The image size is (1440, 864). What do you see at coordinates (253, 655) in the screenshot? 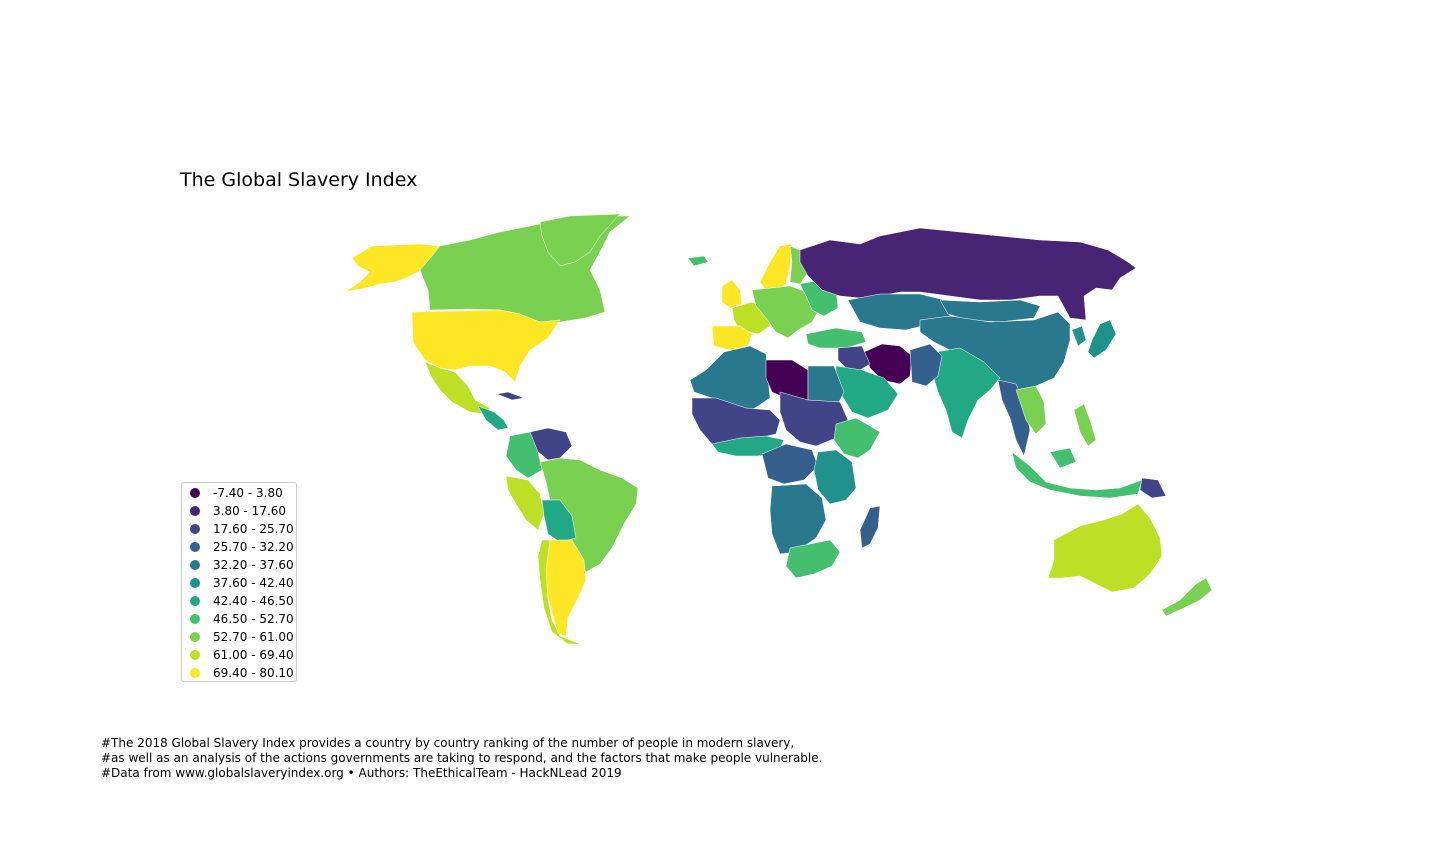
I see `legend-label: 61.00 - 69.40` at bounding box center [253, 655].